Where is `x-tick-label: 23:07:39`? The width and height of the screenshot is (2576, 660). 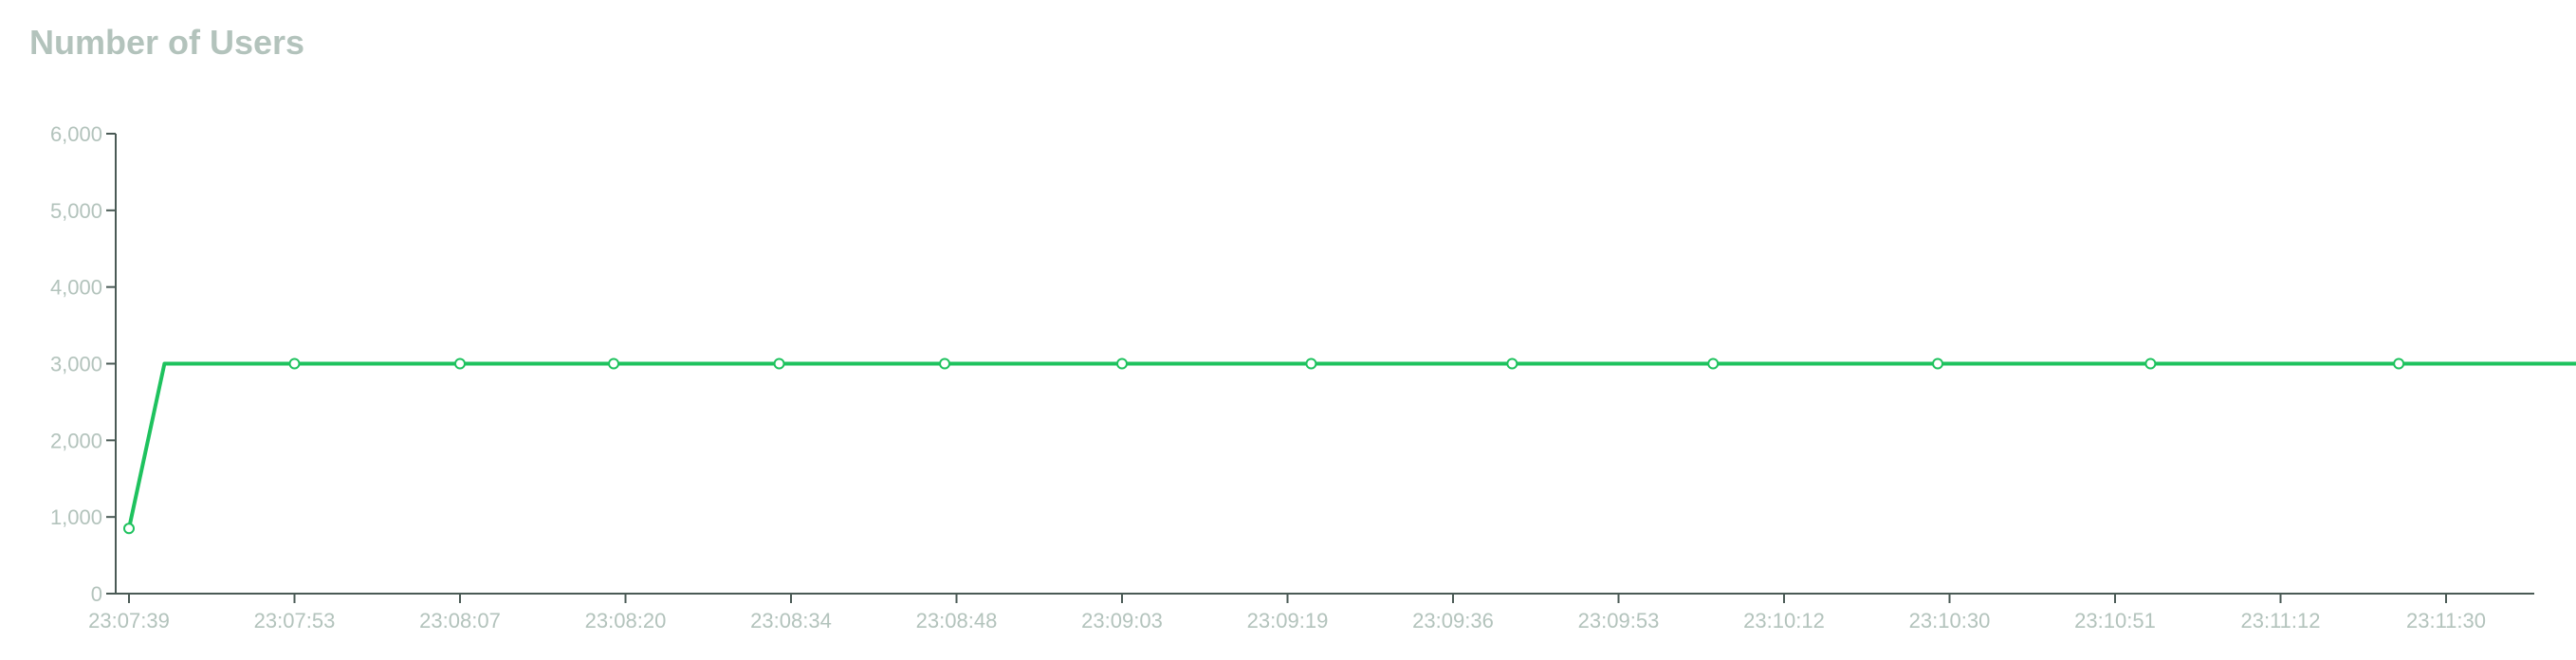
x-tick-label: 23:07:39 is located at coordinates (129, 620).